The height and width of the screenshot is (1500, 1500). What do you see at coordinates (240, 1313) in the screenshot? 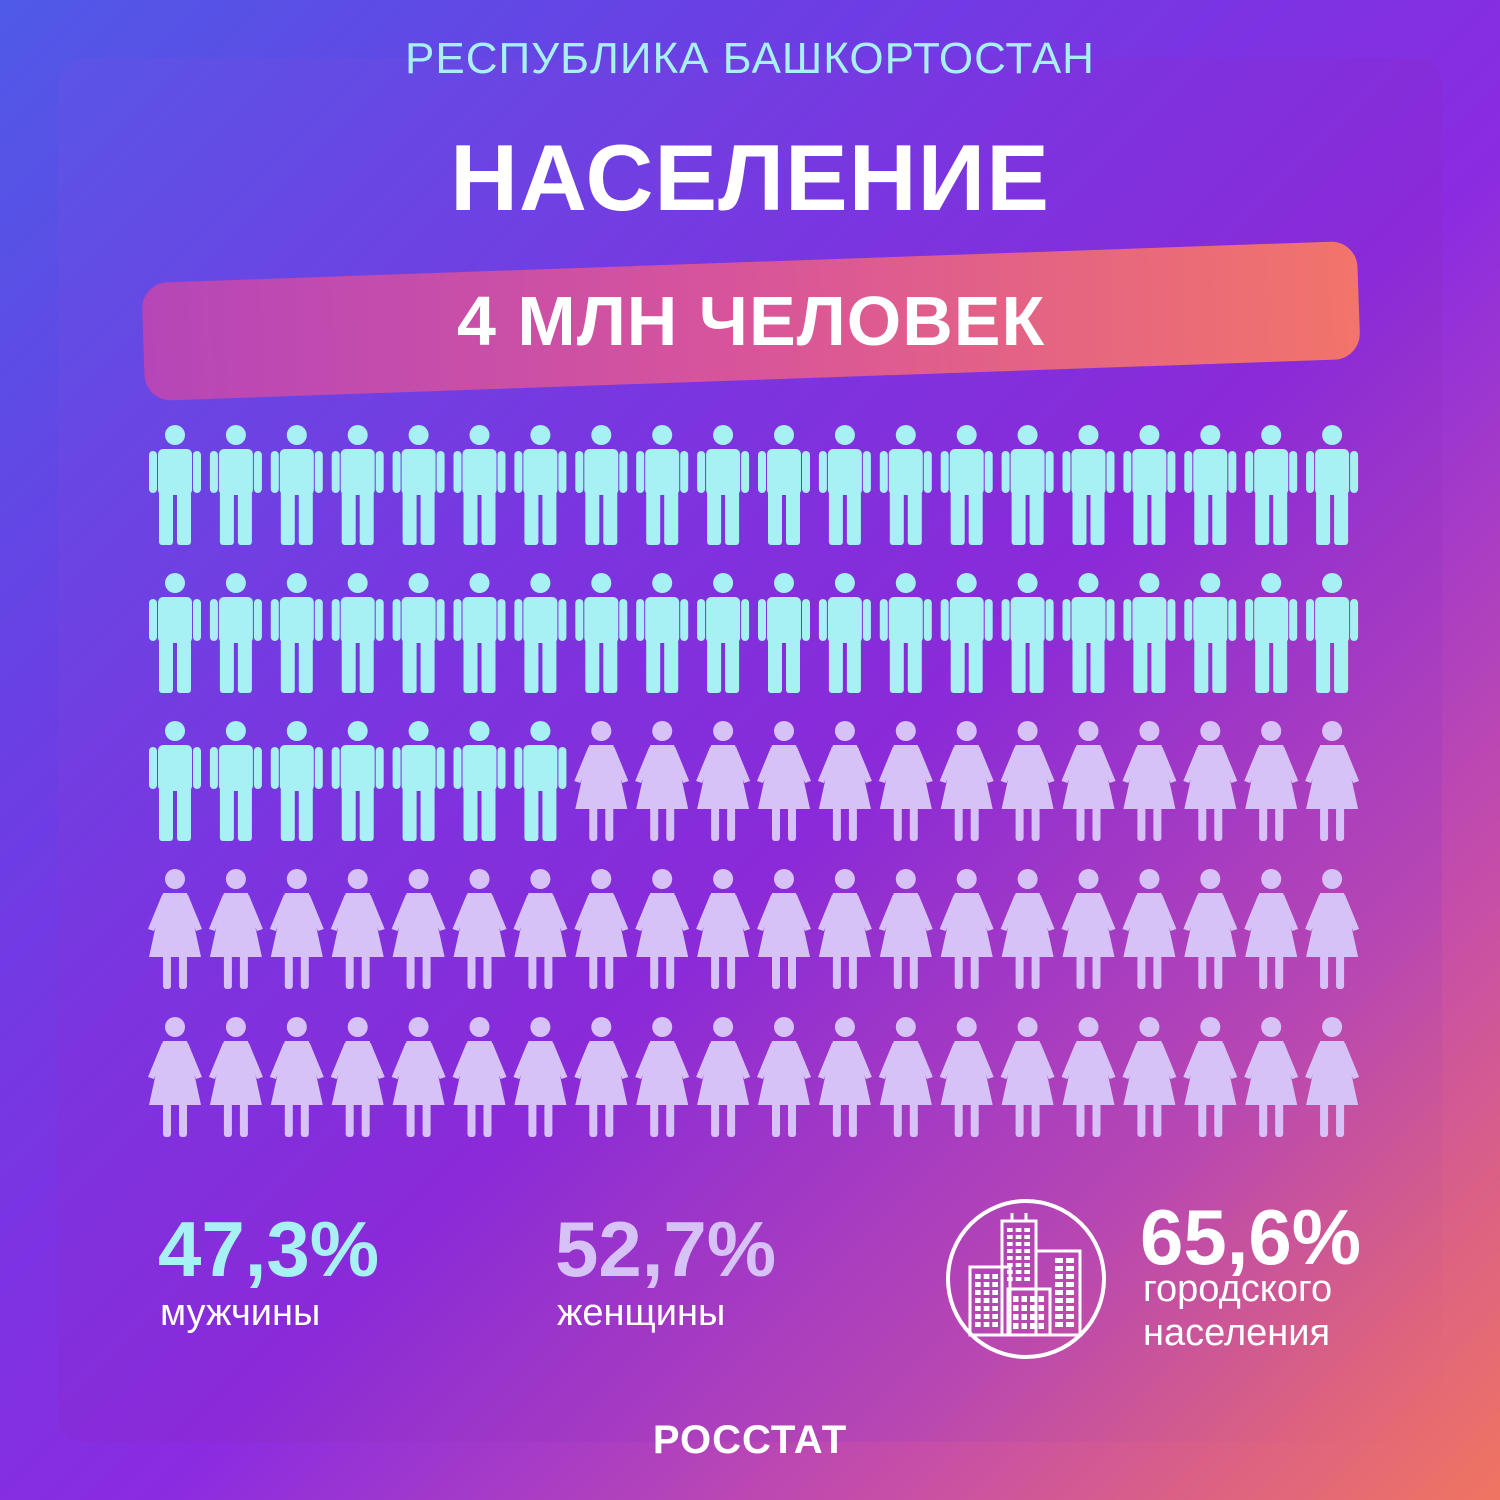
I see `men-label: мужчины` at bounding box center [240, 1313].